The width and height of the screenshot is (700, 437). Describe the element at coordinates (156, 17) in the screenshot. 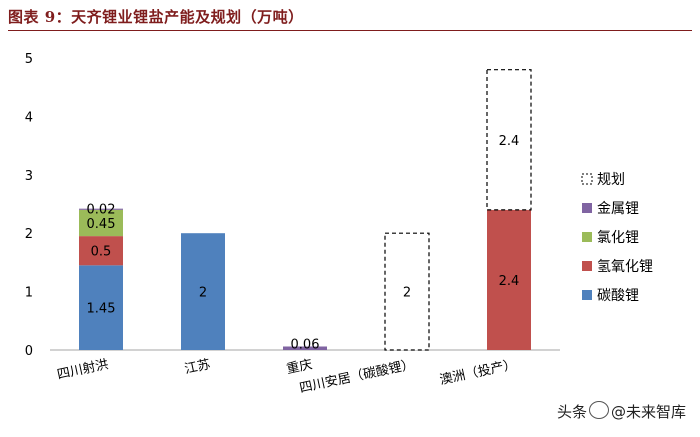

I see `chart-title: 图表 9：天齐锂业锂盐产能及规划（万吨）` at that location.